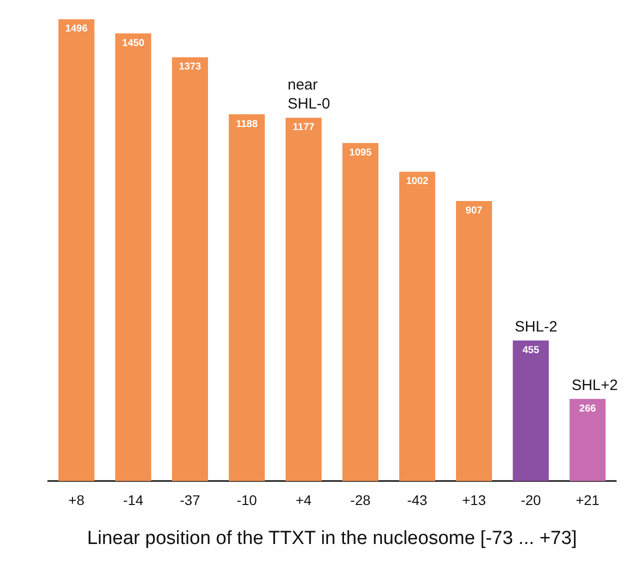 Image resolution: width=638 pixels, height=561 pixels. Describe the element at coordinates (76, 29) in the screenshot. I see `data-label: 1496` at that location.